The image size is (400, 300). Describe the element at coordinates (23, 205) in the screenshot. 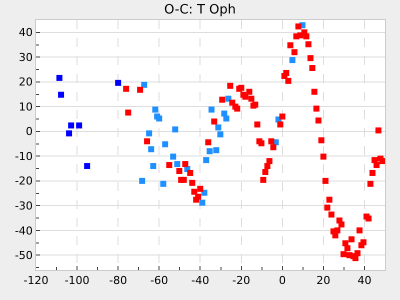

I see `y-tick-label: -30` at that location.